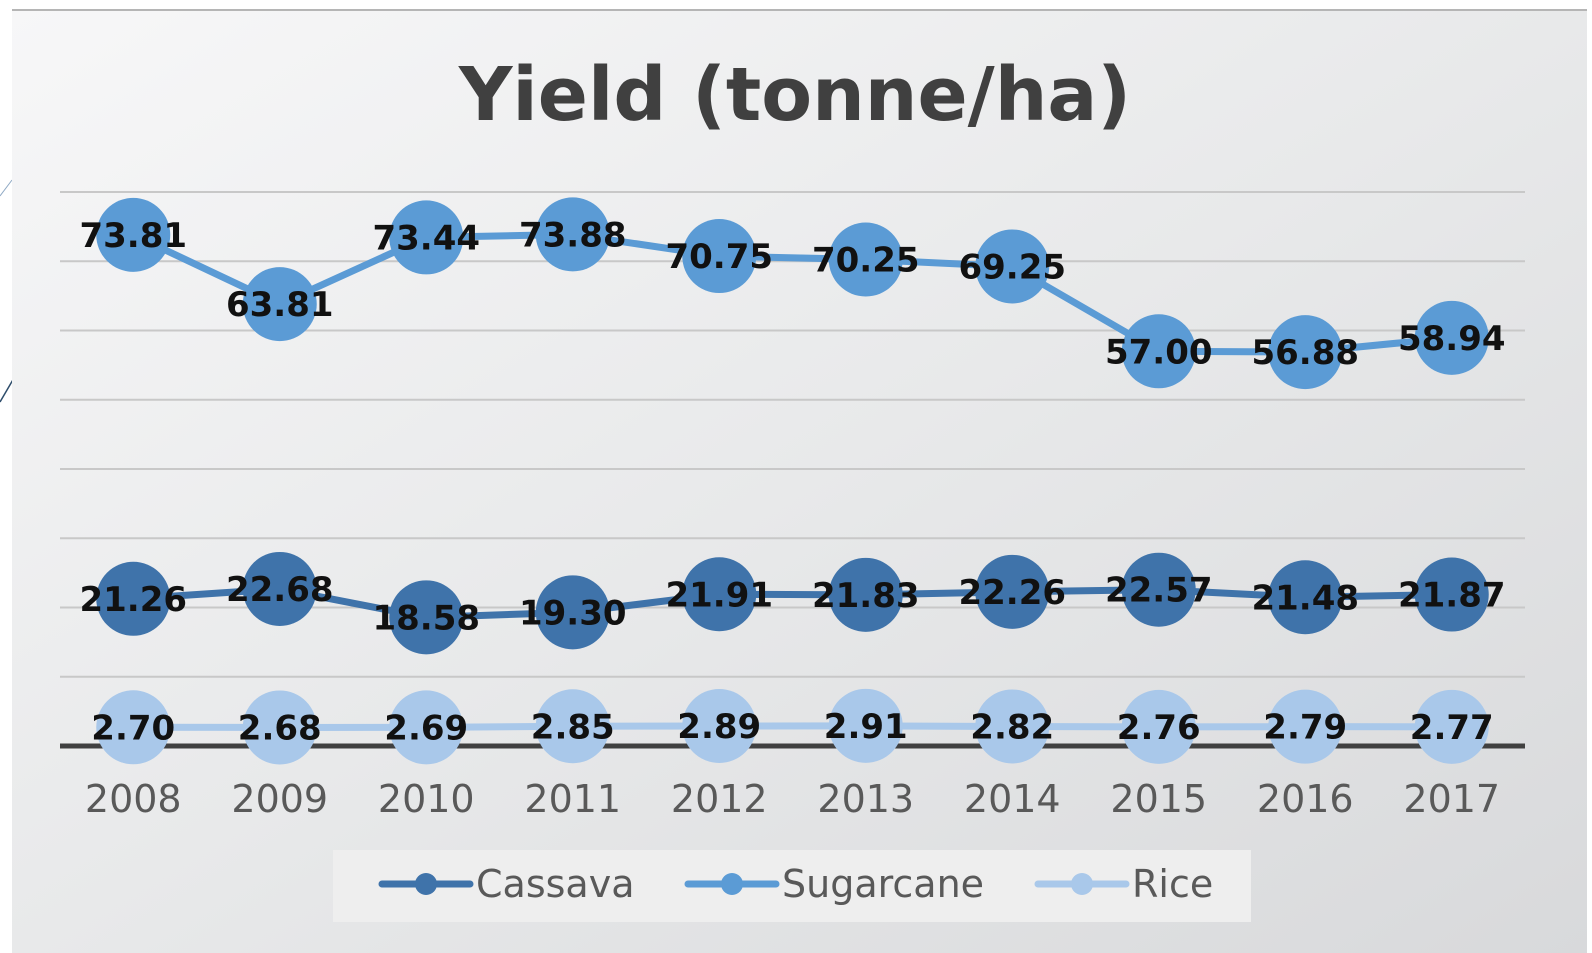  I want to click on data-label-rice: 2.89, so click(719, 727).